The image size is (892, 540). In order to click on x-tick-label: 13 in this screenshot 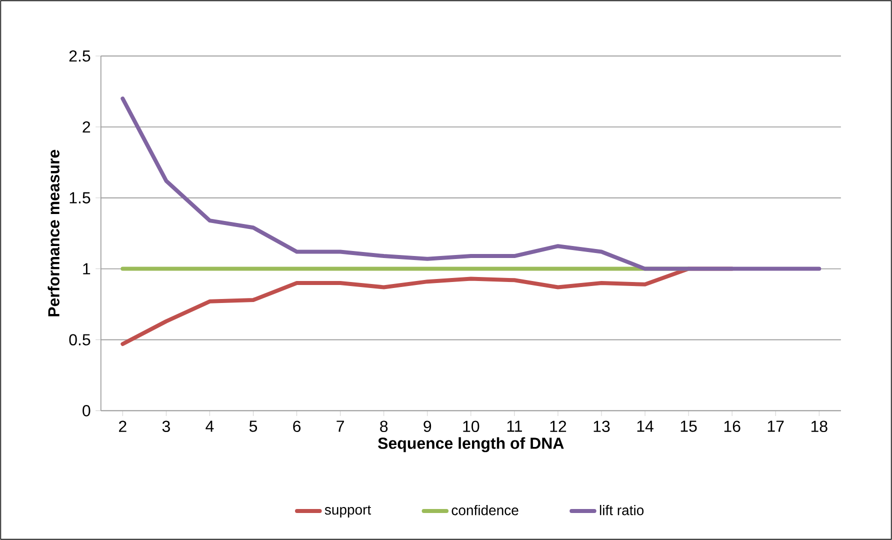, I will do `click(602, 426)`.